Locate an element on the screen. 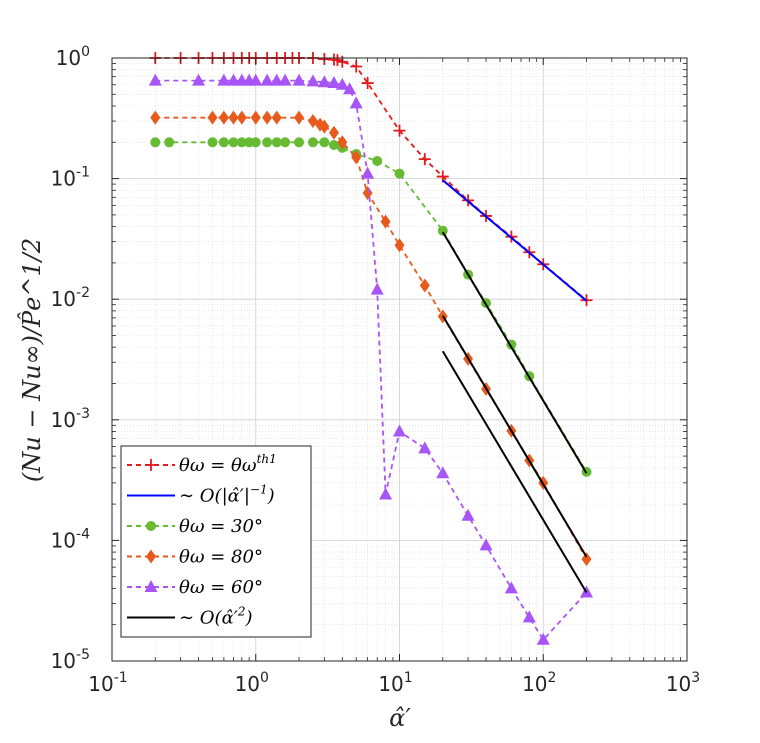 The image size is (760, 743). series-line is located at coordinates (515, 240).